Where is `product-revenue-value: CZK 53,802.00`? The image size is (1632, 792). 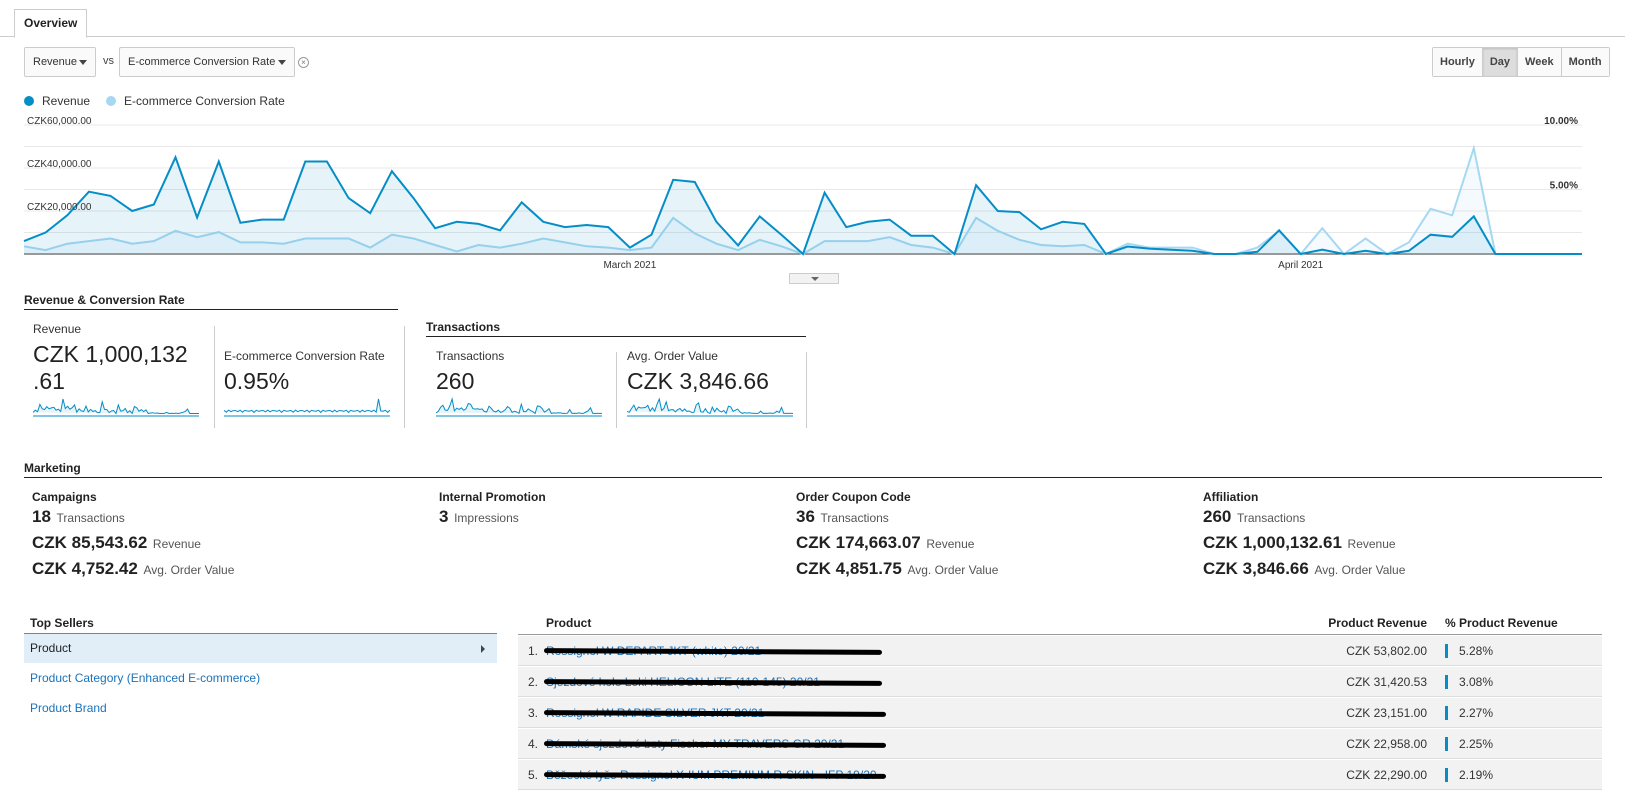
product-revenue-value: CZK 53,802.00 is located at coordinates (1386, 651).